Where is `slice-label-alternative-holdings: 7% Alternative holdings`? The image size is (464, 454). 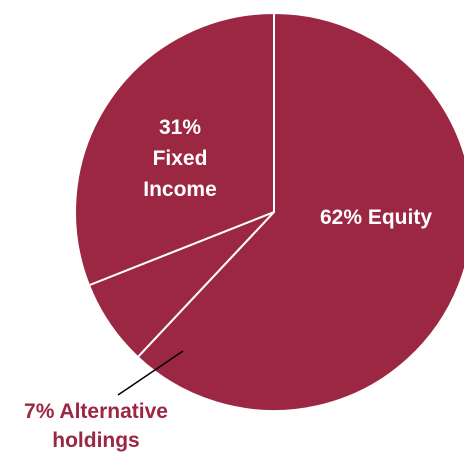
slice-label-alternative-holdings: 7% Alternative holdings is located at coordinates (96, 426).